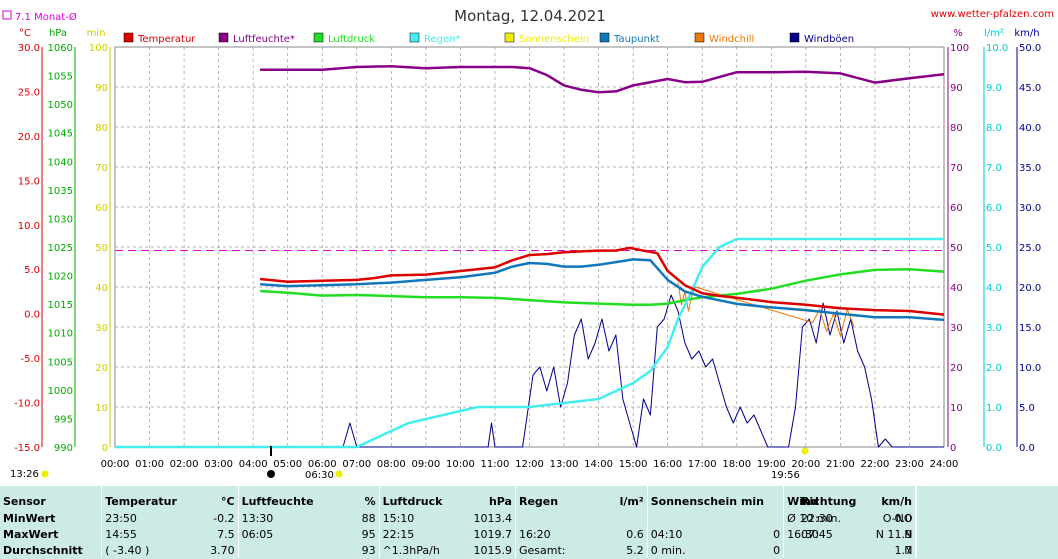  What do you see at coordinates (1030, 248) in the screenshot?
I see `wind-tick-label: 25.0` at bounding box center [1030, 248].